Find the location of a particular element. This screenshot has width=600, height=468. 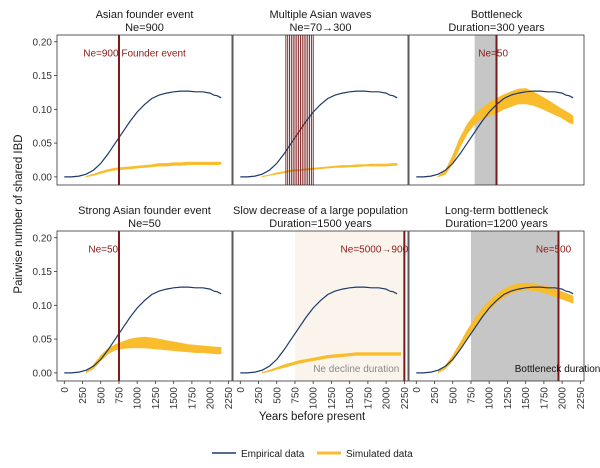

panel-title: Long-term bottleneck is located at coordinates (497, 211).